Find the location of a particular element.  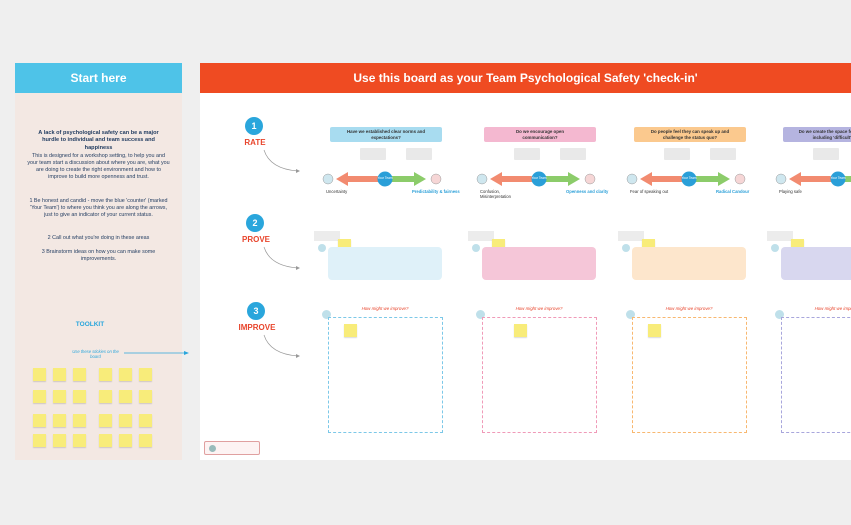

stage-label: RATE is located at coordinates (255, 142).